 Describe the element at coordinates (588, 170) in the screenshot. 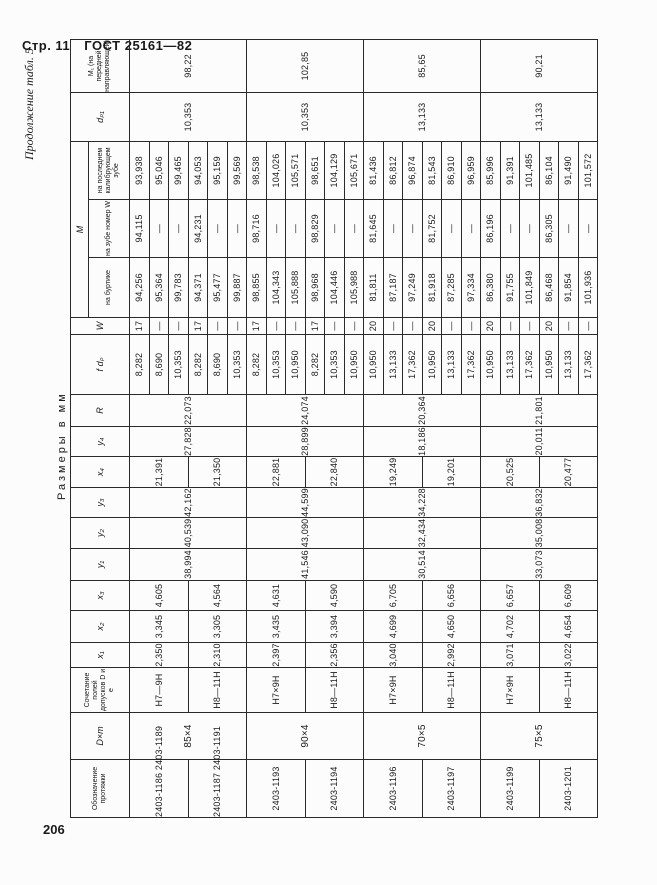

I see `m-last-cell: 101,572` at that location.